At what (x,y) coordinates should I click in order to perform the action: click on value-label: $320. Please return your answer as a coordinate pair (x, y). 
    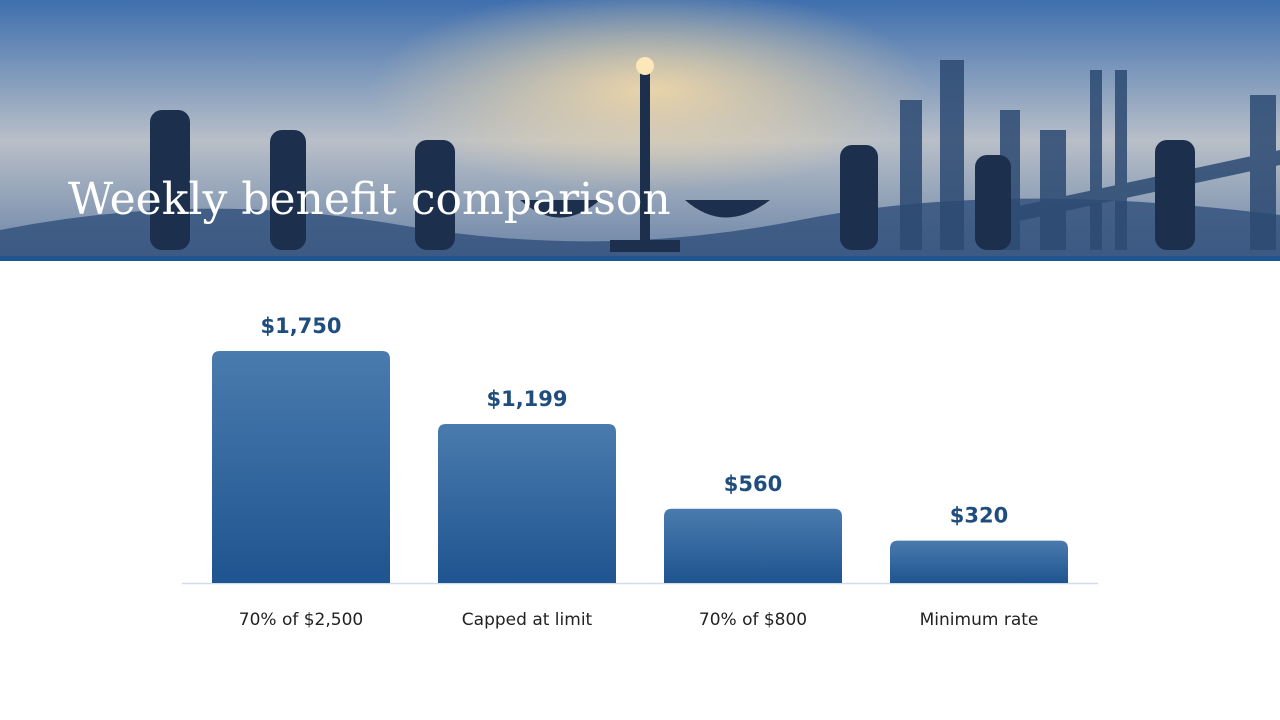
    Looking at the image, I should click on (979, 516).